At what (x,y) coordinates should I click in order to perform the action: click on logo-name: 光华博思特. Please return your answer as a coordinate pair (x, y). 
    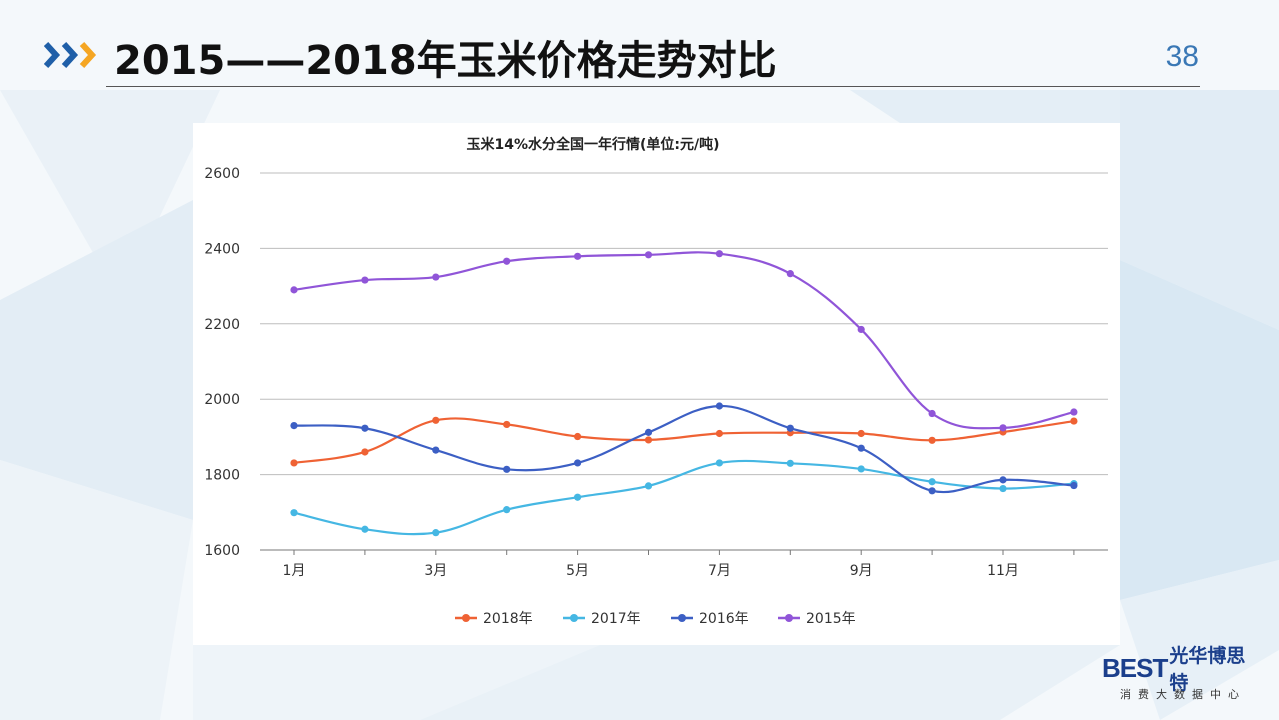
    Looking at the image, I should click on (1207, 669).